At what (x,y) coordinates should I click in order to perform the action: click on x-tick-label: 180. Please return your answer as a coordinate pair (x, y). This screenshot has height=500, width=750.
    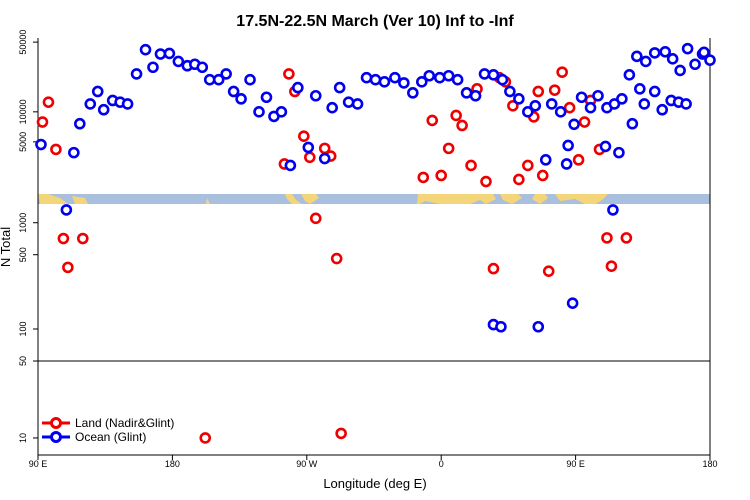
    Looking at the image, I should click on (172, 464).